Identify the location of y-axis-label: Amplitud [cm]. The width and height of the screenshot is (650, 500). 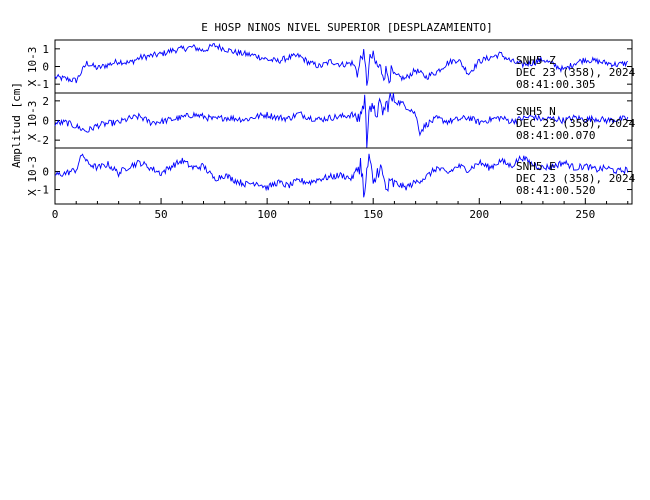
(16, 125).